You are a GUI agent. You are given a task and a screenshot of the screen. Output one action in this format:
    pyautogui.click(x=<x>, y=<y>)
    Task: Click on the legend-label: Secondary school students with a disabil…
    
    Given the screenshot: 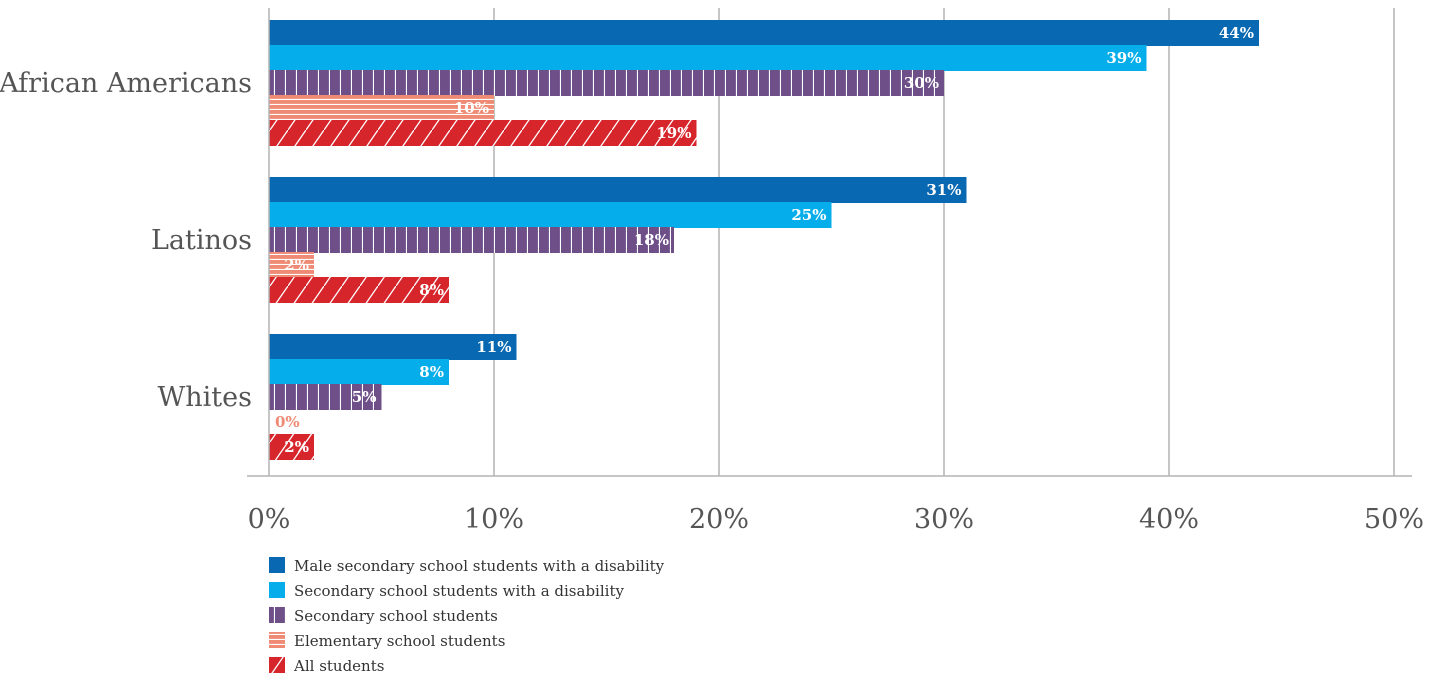 What is the action you would take?
    pyautogui.click(x=459, y=591)
    